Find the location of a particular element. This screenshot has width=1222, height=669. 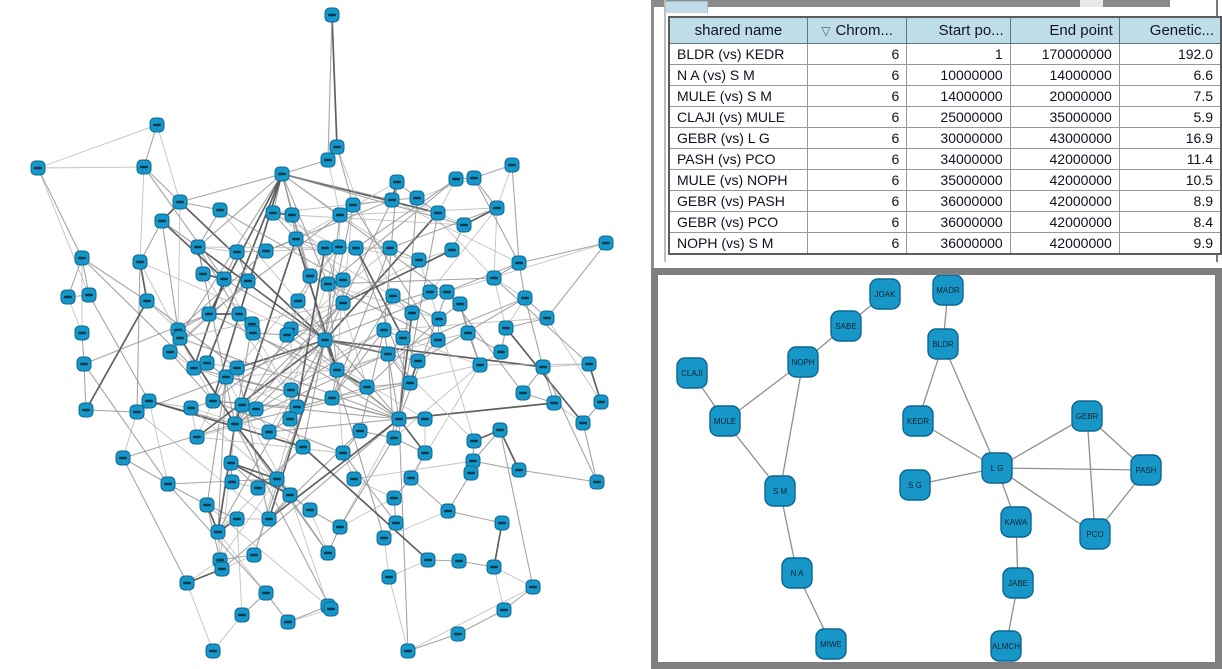

node-PASH: PASH is located at coordinates (1146, 470).